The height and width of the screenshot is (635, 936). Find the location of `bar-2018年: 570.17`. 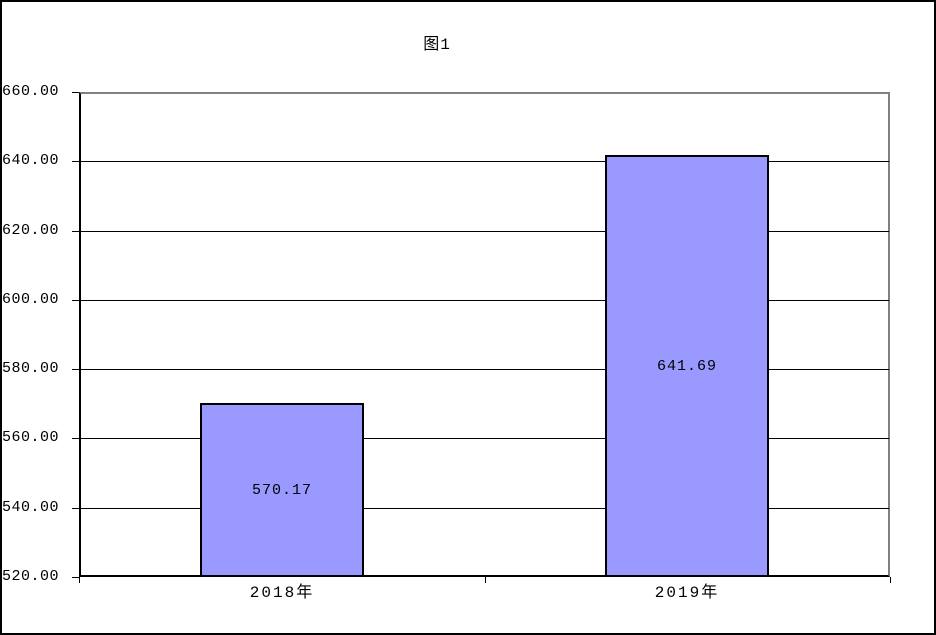

bar-2018年: 570.17 is located at coordinates (282, 490).